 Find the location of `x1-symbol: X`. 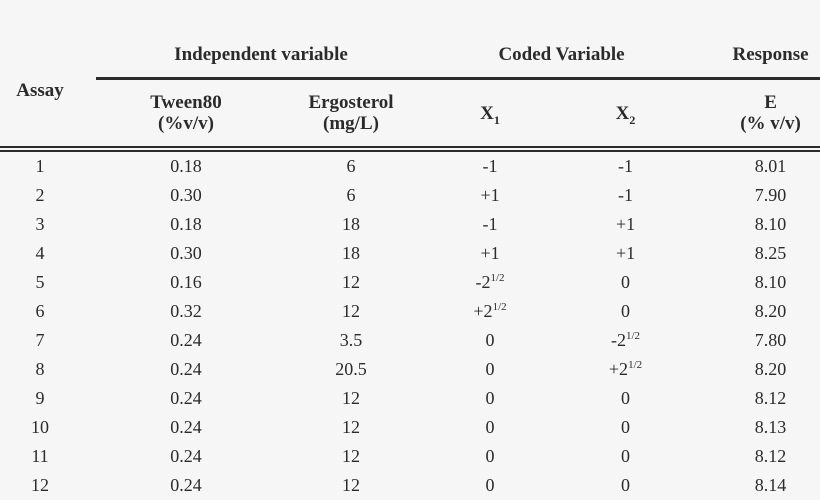

x1-symbol: X is located at coordinates (487, 113).